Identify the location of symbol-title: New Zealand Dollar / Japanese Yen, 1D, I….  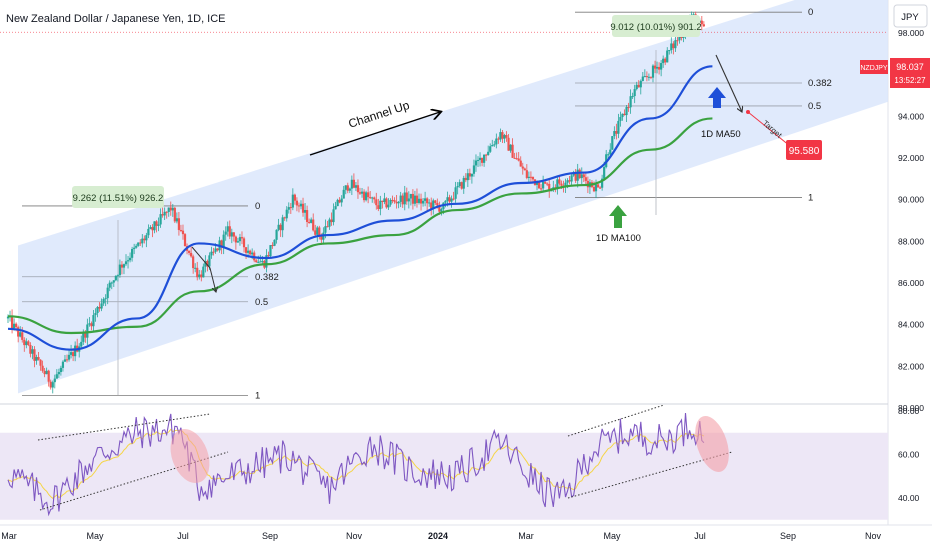
(116, 19).